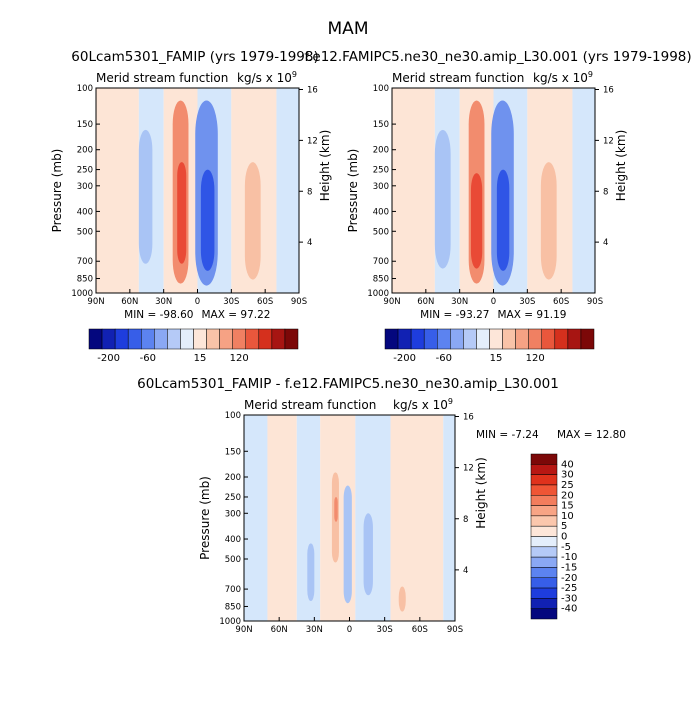 This screenshot has height=707, width=696. I want to click on colorbar-label: 10, so click(567, 516).